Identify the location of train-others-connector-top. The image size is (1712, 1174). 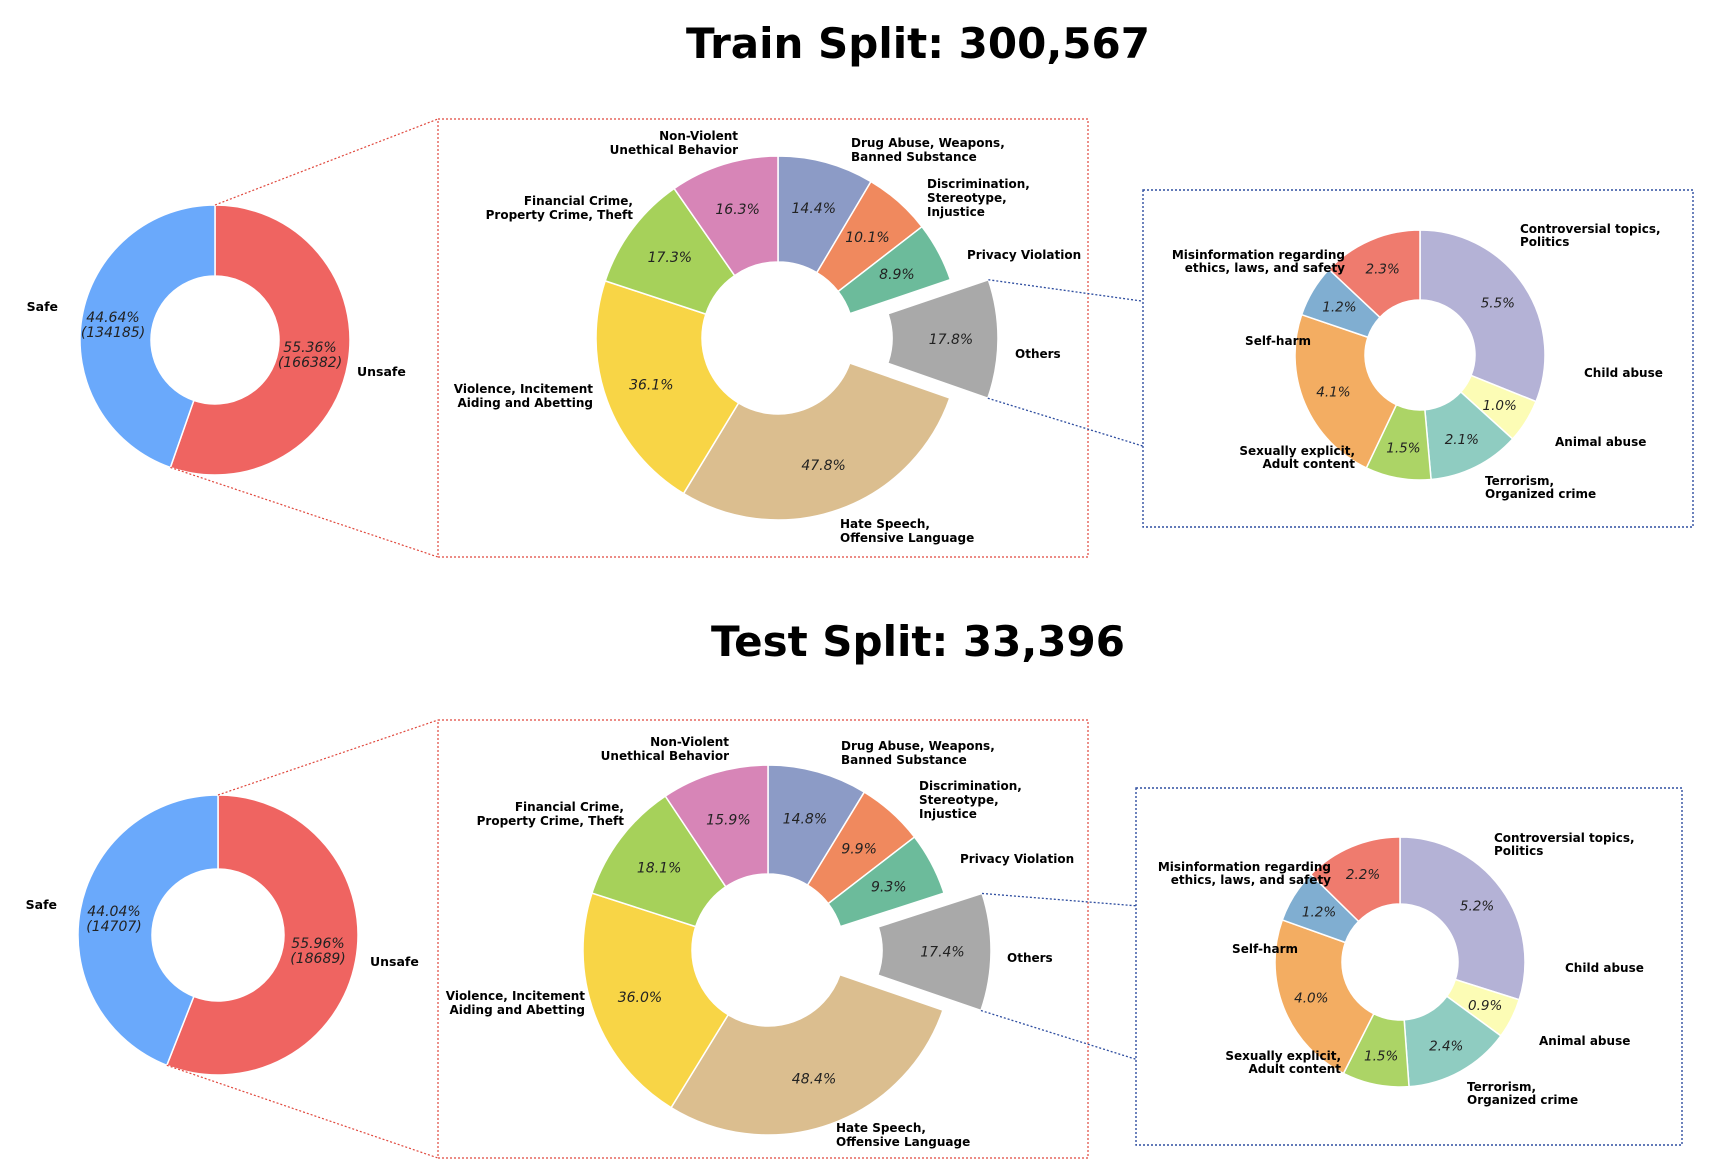
(1066, 290).